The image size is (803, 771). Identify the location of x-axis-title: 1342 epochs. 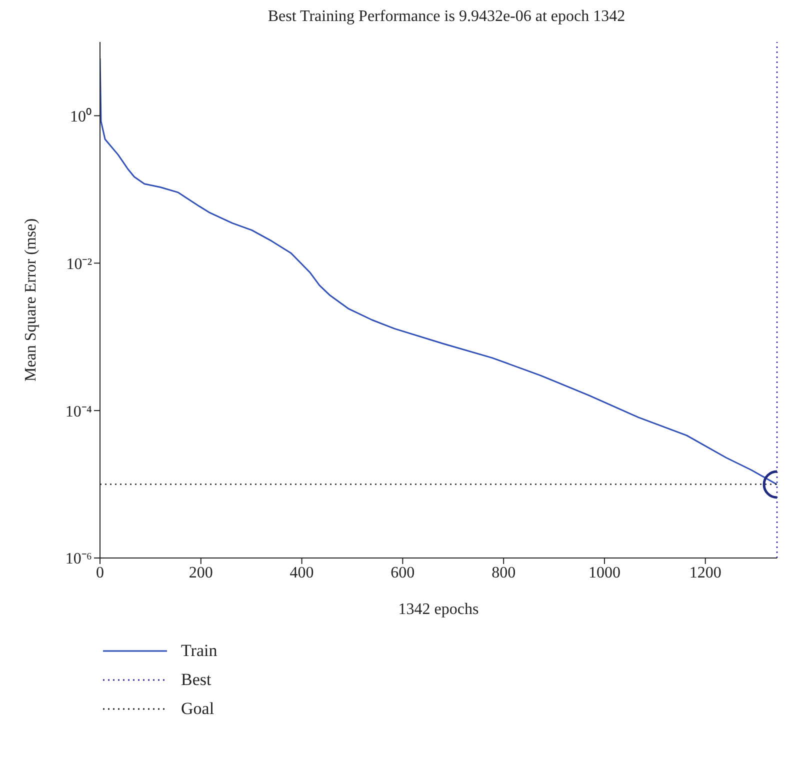
(438, 609).